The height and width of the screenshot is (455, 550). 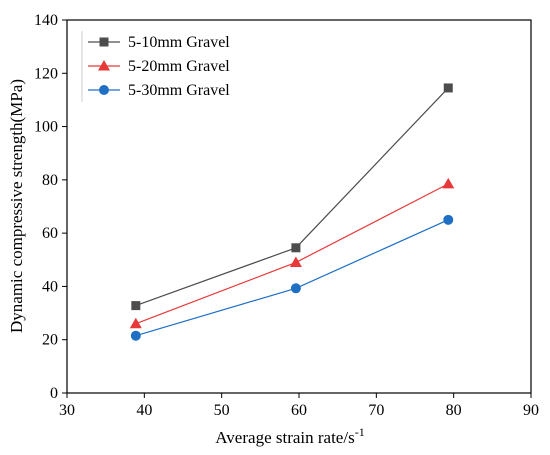 What do you see at coordinates (46, 20) in the screenshot?
I see `y-tick-label: 140` at bounding box center [46, 20].